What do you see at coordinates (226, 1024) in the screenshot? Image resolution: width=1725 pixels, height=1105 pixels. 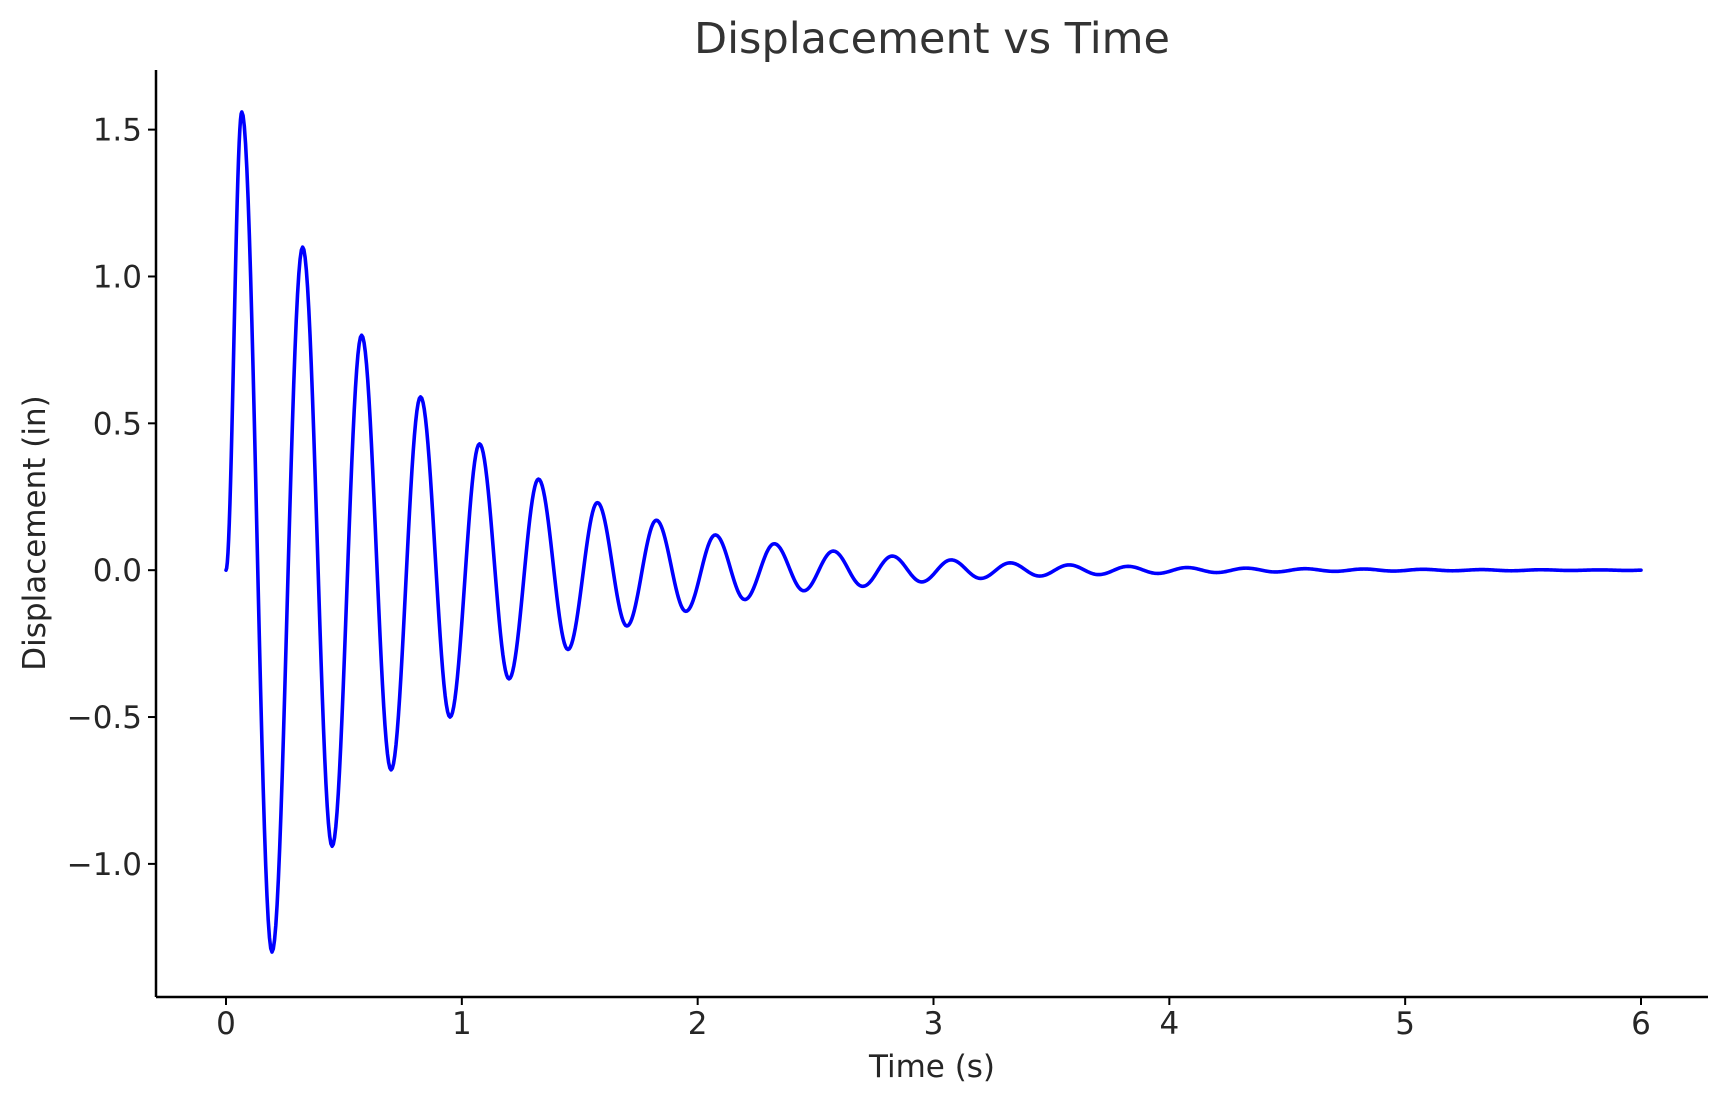 I see `x-tick-label: 0` at bounding box center [226, 1024].